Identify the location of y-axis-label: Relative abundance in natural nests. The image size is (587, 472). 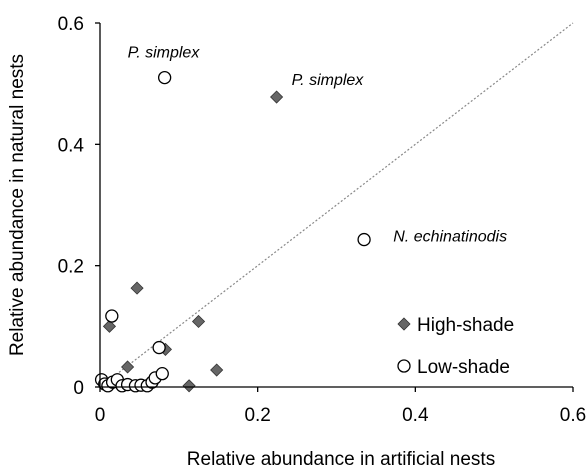
(17, 205).